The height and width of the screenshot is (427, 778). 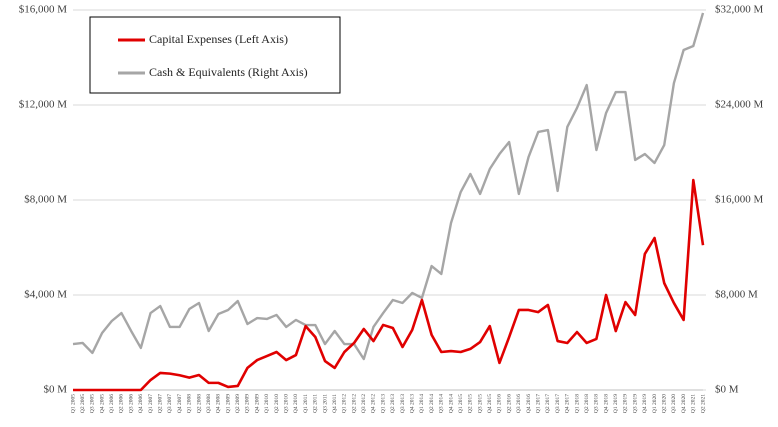 I want to click on x-tick-label: Q4 2007, so click(x=180, y=403).